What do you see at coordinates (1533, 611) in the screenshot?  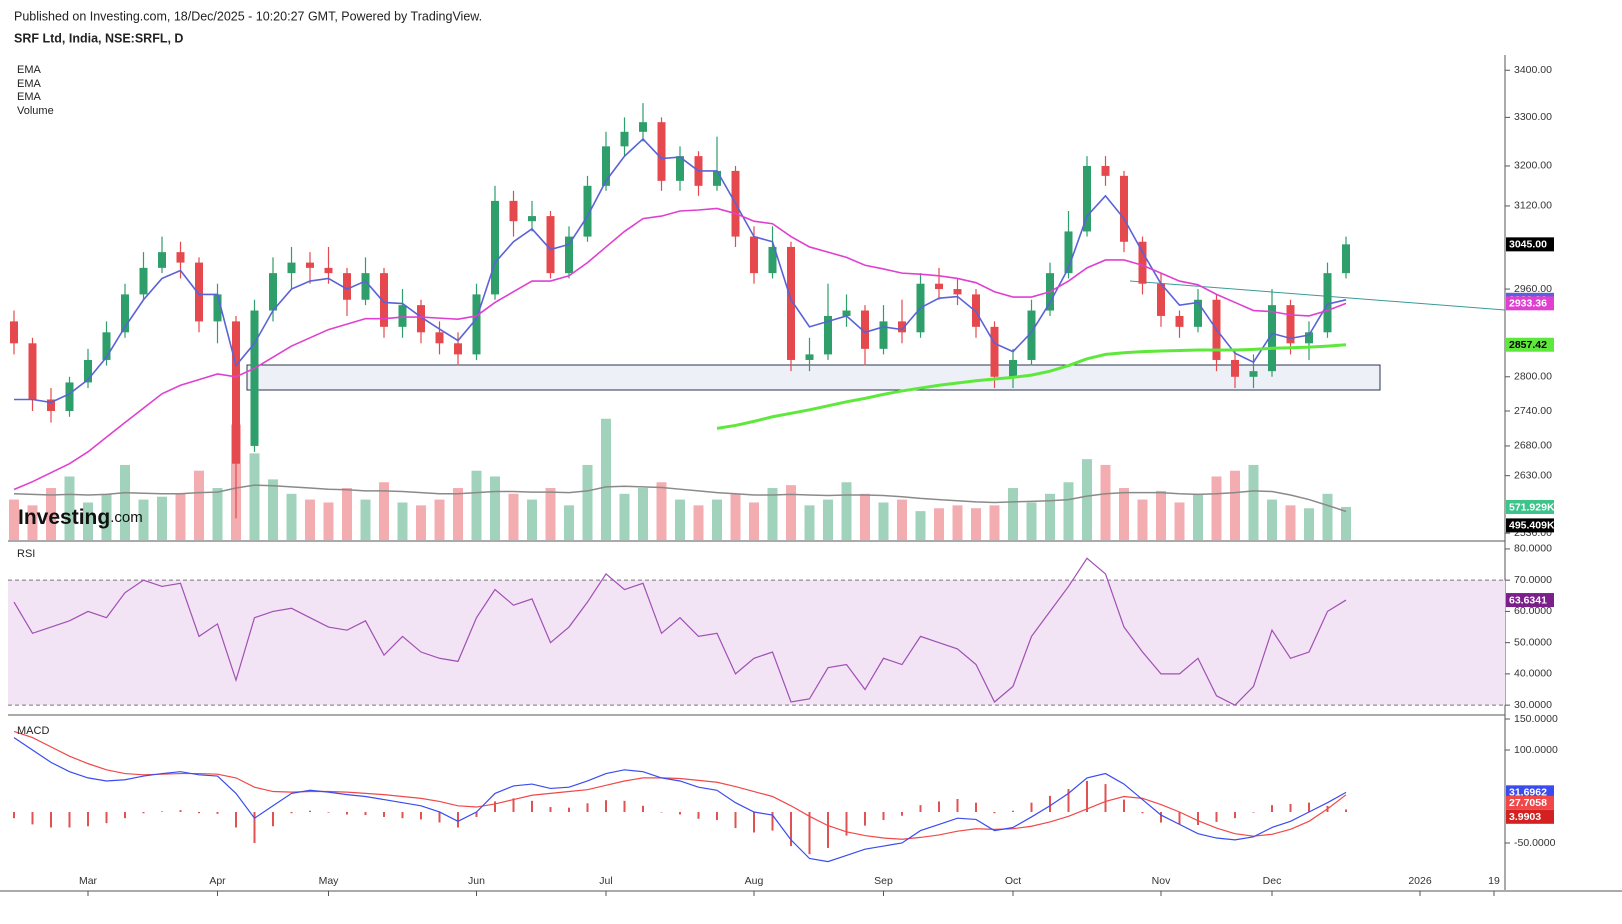 I see `y-tick-label: 60.0000` at bounding box center [1533, 611].